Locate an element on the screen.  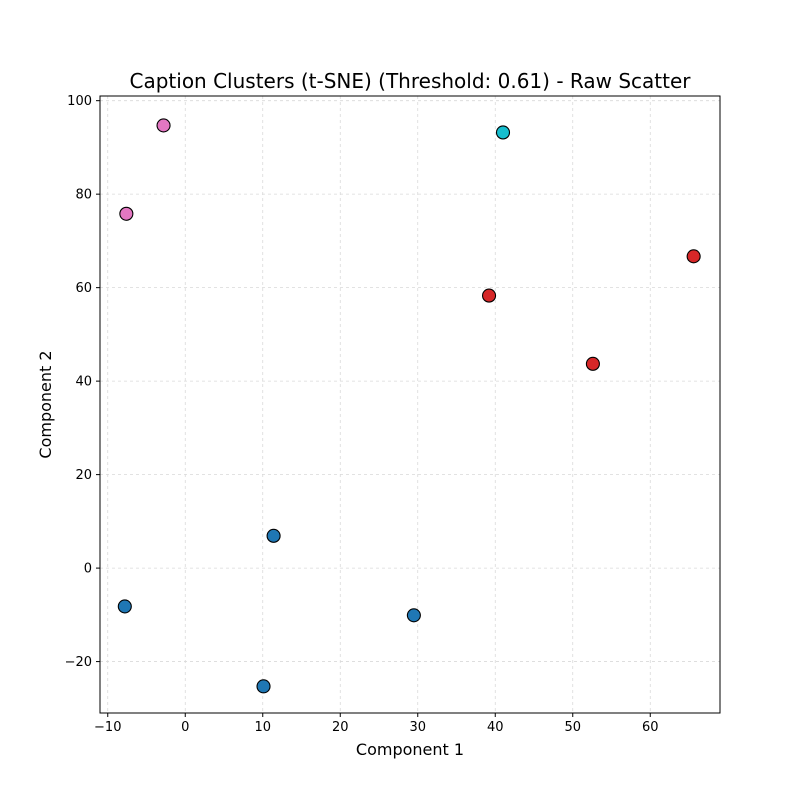
y-tick-label: 20 is located at coordinates (83, 475).